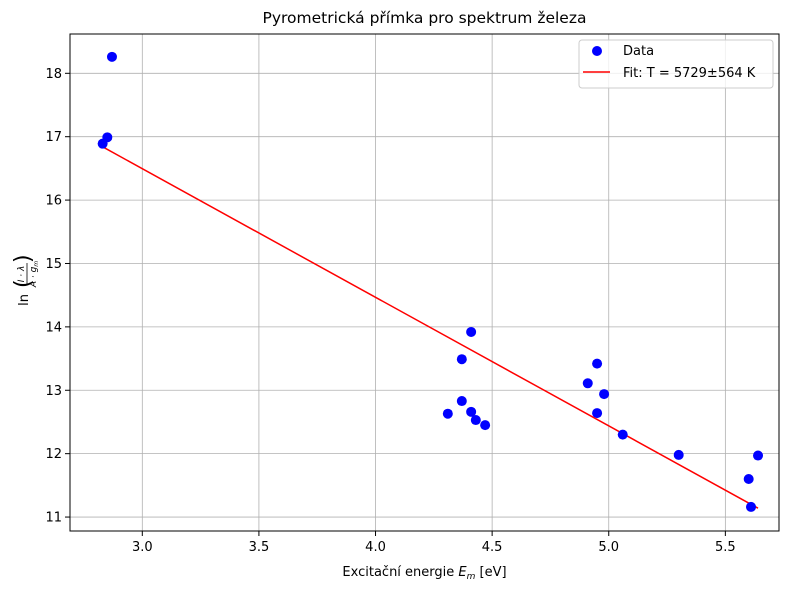  Describe the element at coordinates (22, 274) in the screenshot. I see `svg-text: I · λ` at that location.